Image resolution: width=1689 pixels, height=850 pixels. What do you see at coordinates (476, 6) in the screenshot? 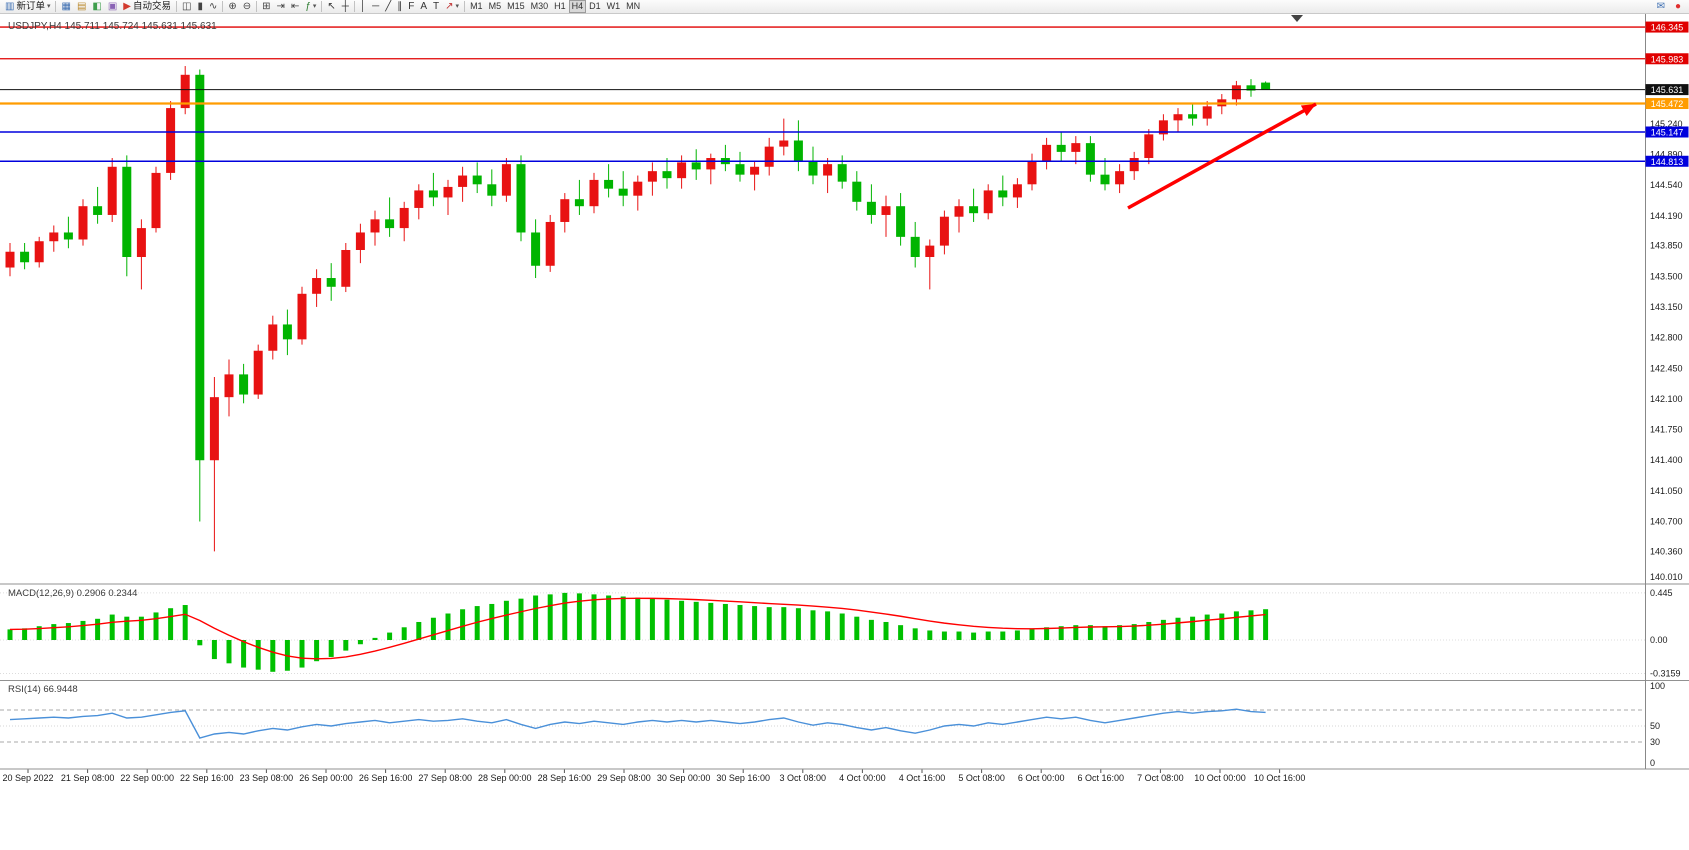
I see `timeframe-button-m1: M1` at bounding box center [476, 6].